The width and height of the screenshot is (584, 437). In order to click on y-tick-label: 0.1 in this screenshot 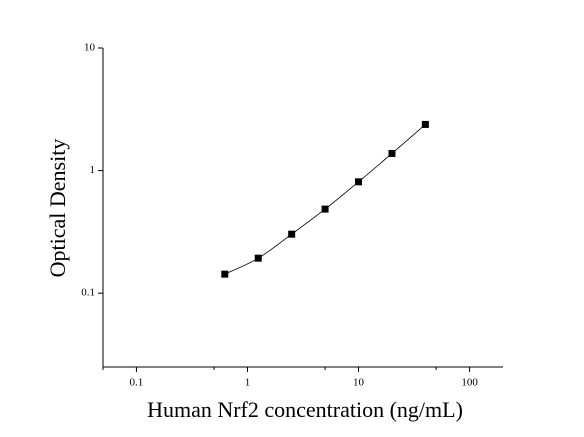, I will do `click(88, 293)`.